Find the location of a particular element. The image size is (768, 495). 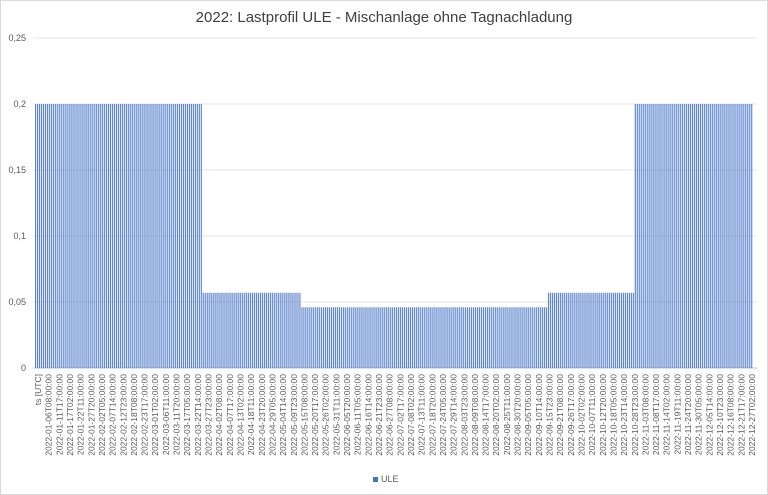

x-tick-label: 2022-12-10T23:00:00 is located at coordinates (720, 415).